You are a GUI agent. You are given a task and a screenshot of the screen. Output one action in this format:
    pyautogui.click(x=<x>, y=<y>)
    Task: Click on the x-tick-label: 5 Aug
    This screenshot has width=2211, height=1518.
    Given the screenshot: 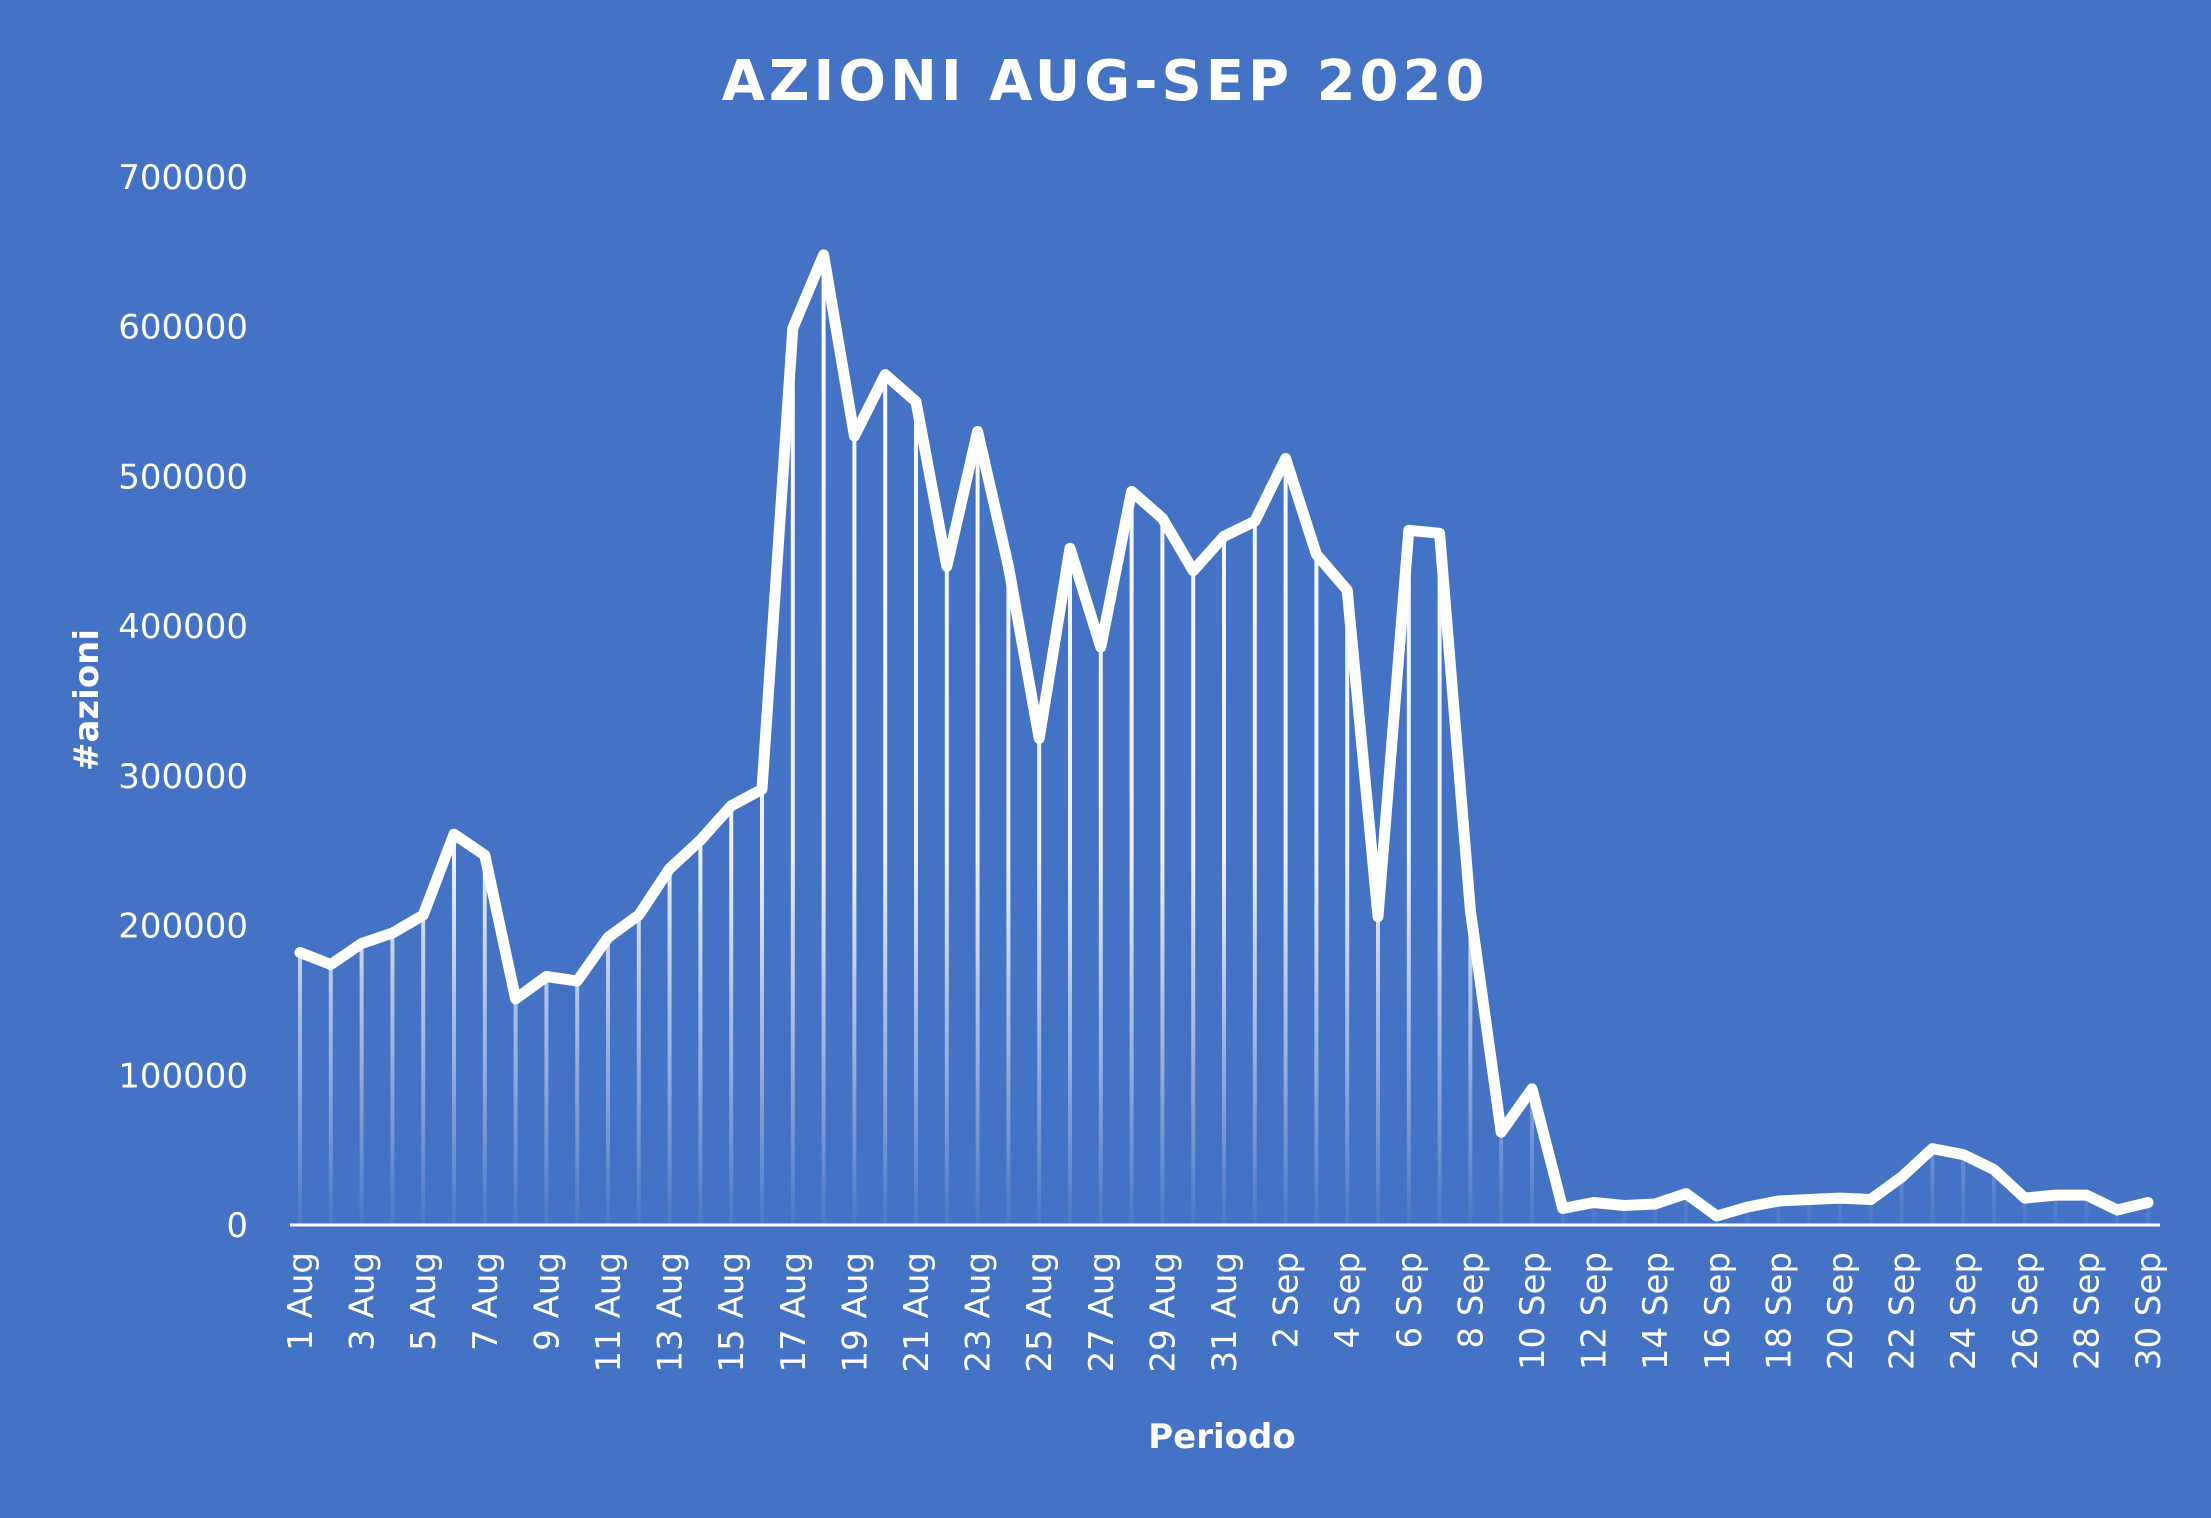 What is the action you would take?
    pyautogui.click(x=424, y=1301)
    